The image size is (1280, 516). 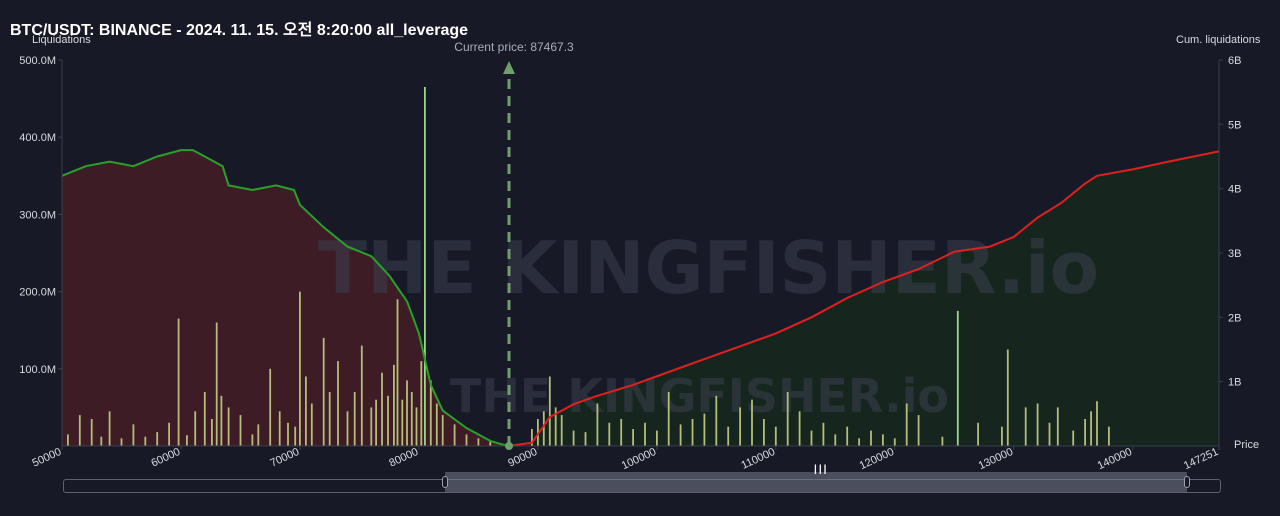 What do you see at coordinates (1234, 254) in the screenshot?
I see `right-tick-label: 3B` at bounding box center [1234, 254].